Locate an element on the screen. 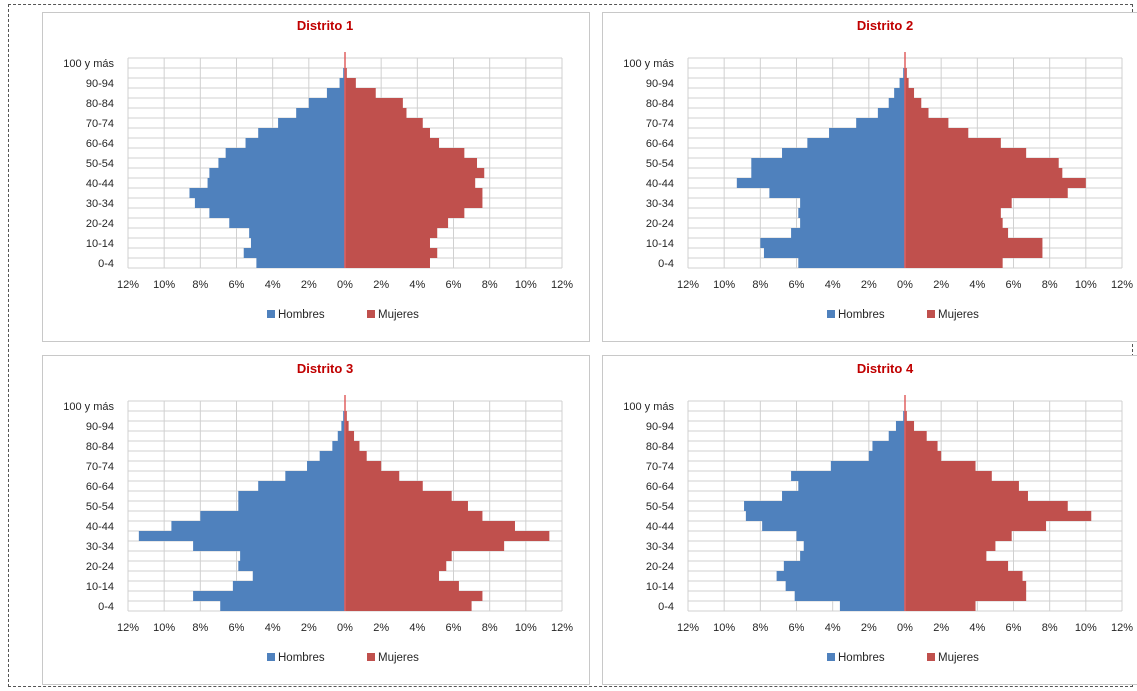  x-tick-label: 0% is located at coordinates (905, 628).